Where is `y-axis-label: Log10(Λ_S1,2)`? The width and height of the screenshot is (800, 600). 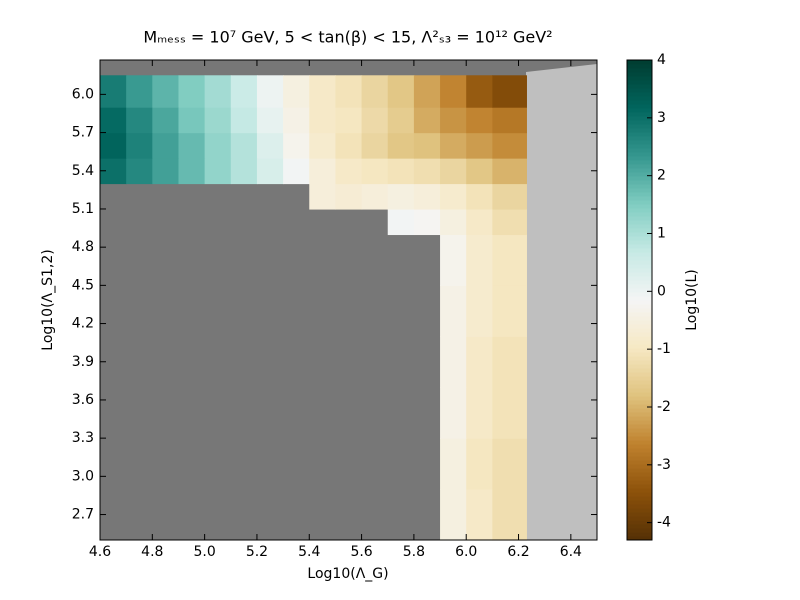
y-axis-label: Log10(Λ_S1,2) is located at coordinates (48, 299).